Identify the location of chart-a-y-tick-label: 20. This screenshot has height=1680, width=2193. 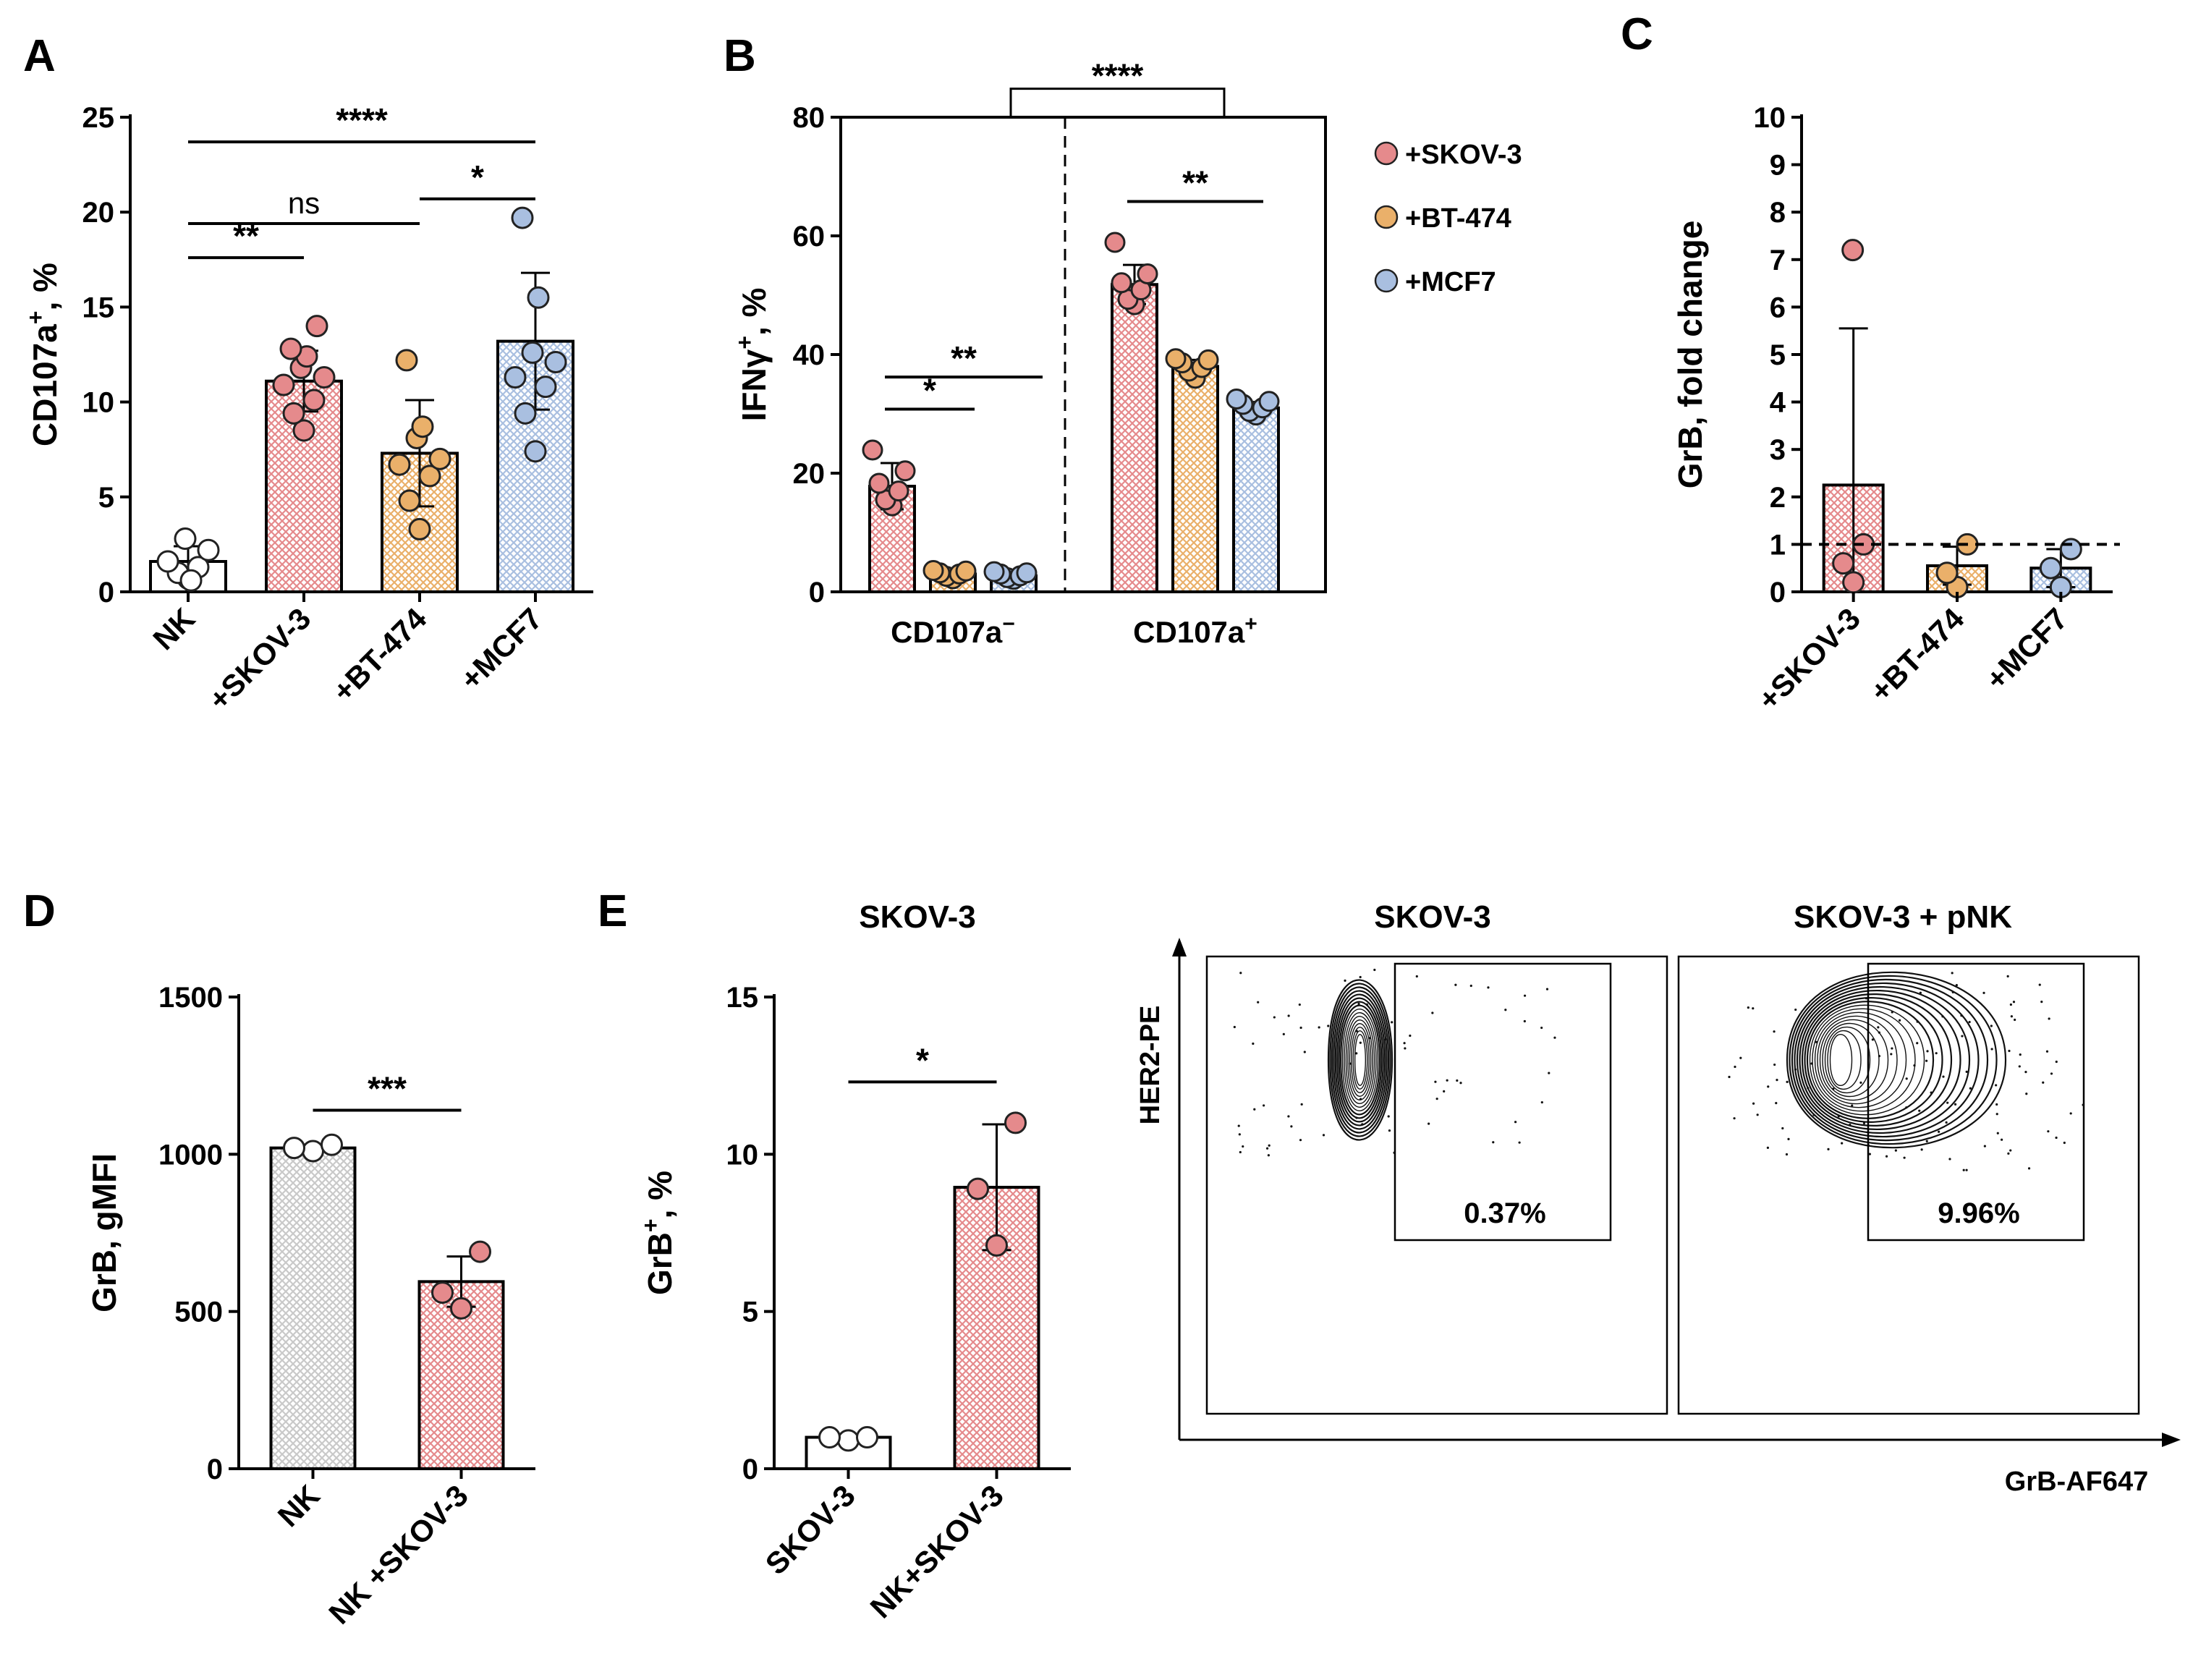
(98, 213).